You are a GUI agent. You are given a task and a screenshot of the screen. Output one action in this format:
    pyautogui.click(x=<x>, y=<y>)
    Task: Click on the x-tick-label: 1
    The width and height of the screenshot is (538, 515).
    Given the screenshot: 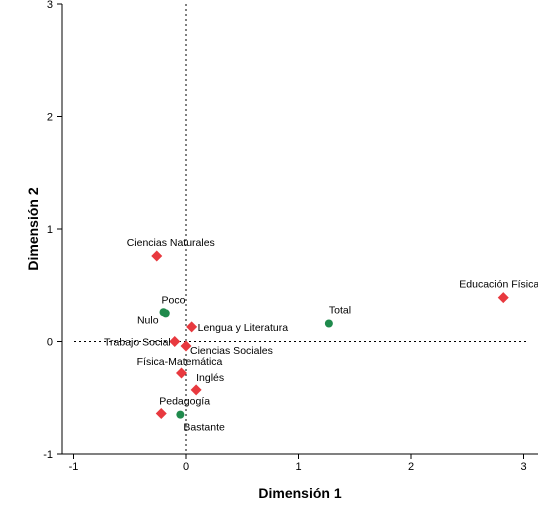 What is the action you would take?
    pyautogui.click(x=298, y=467)
    